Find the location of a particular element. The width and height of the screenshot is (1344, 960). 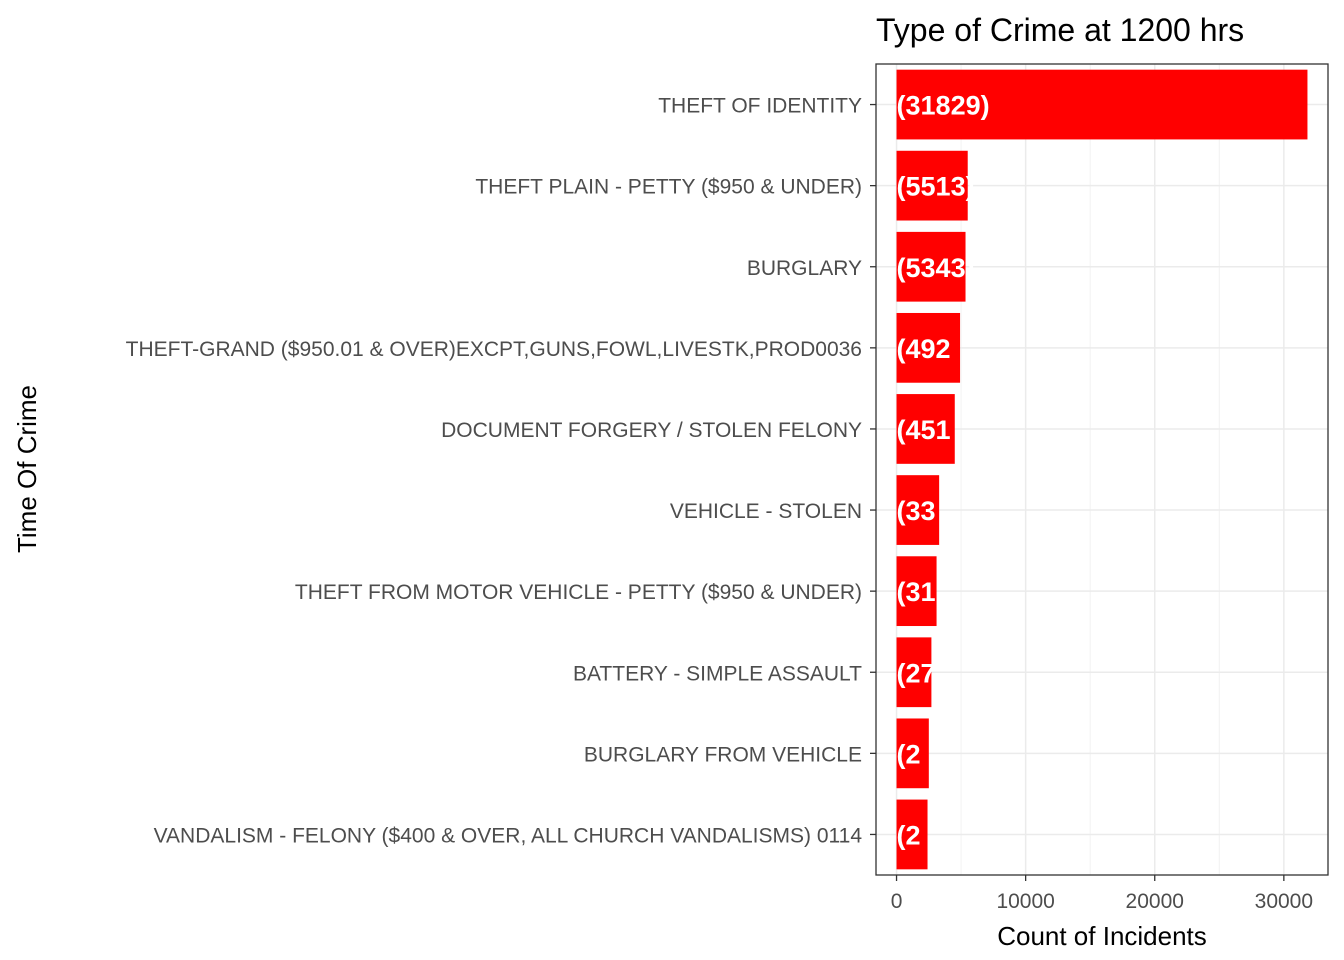

bar-value-labels: (31829) (5513) (5343) (492 (451 (33 (31 (27 (2 (2 is located at coordinates (943, 471).